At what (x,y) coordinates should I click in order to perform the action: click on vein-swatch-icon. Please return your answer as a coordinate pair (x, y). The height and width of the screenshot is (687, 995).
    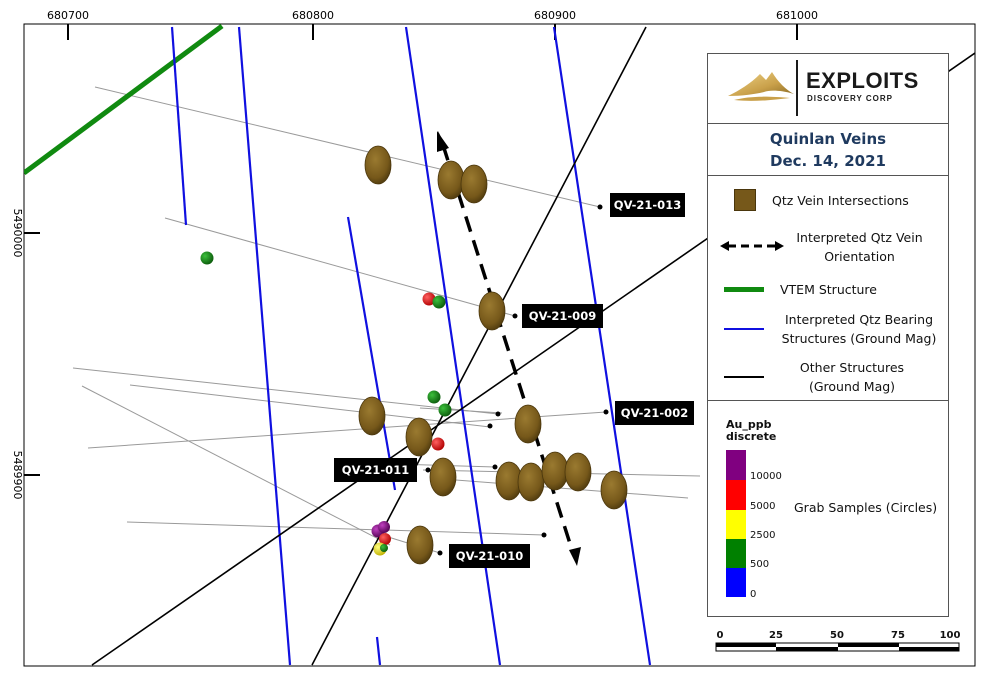
    Looking at the image, I should click on (745, 200).